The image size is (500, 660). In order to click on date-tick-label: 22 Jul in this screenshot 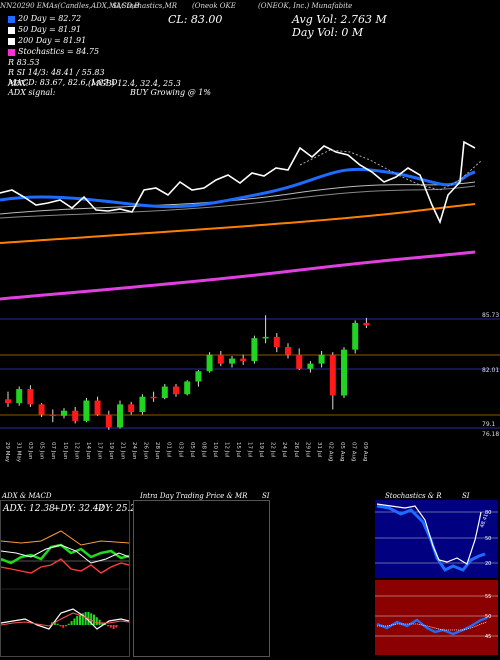, I will do `click(273, 450)`.